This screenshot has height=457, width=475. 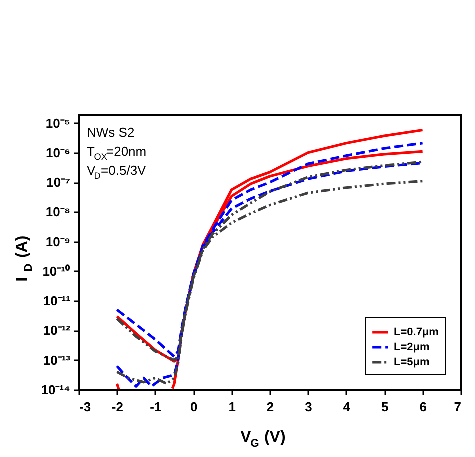 What do you see at coordinates (58, 182) in the screenshot?
I see `y-tick-label: 10⁻⁷` at bounding box center [58, 182].